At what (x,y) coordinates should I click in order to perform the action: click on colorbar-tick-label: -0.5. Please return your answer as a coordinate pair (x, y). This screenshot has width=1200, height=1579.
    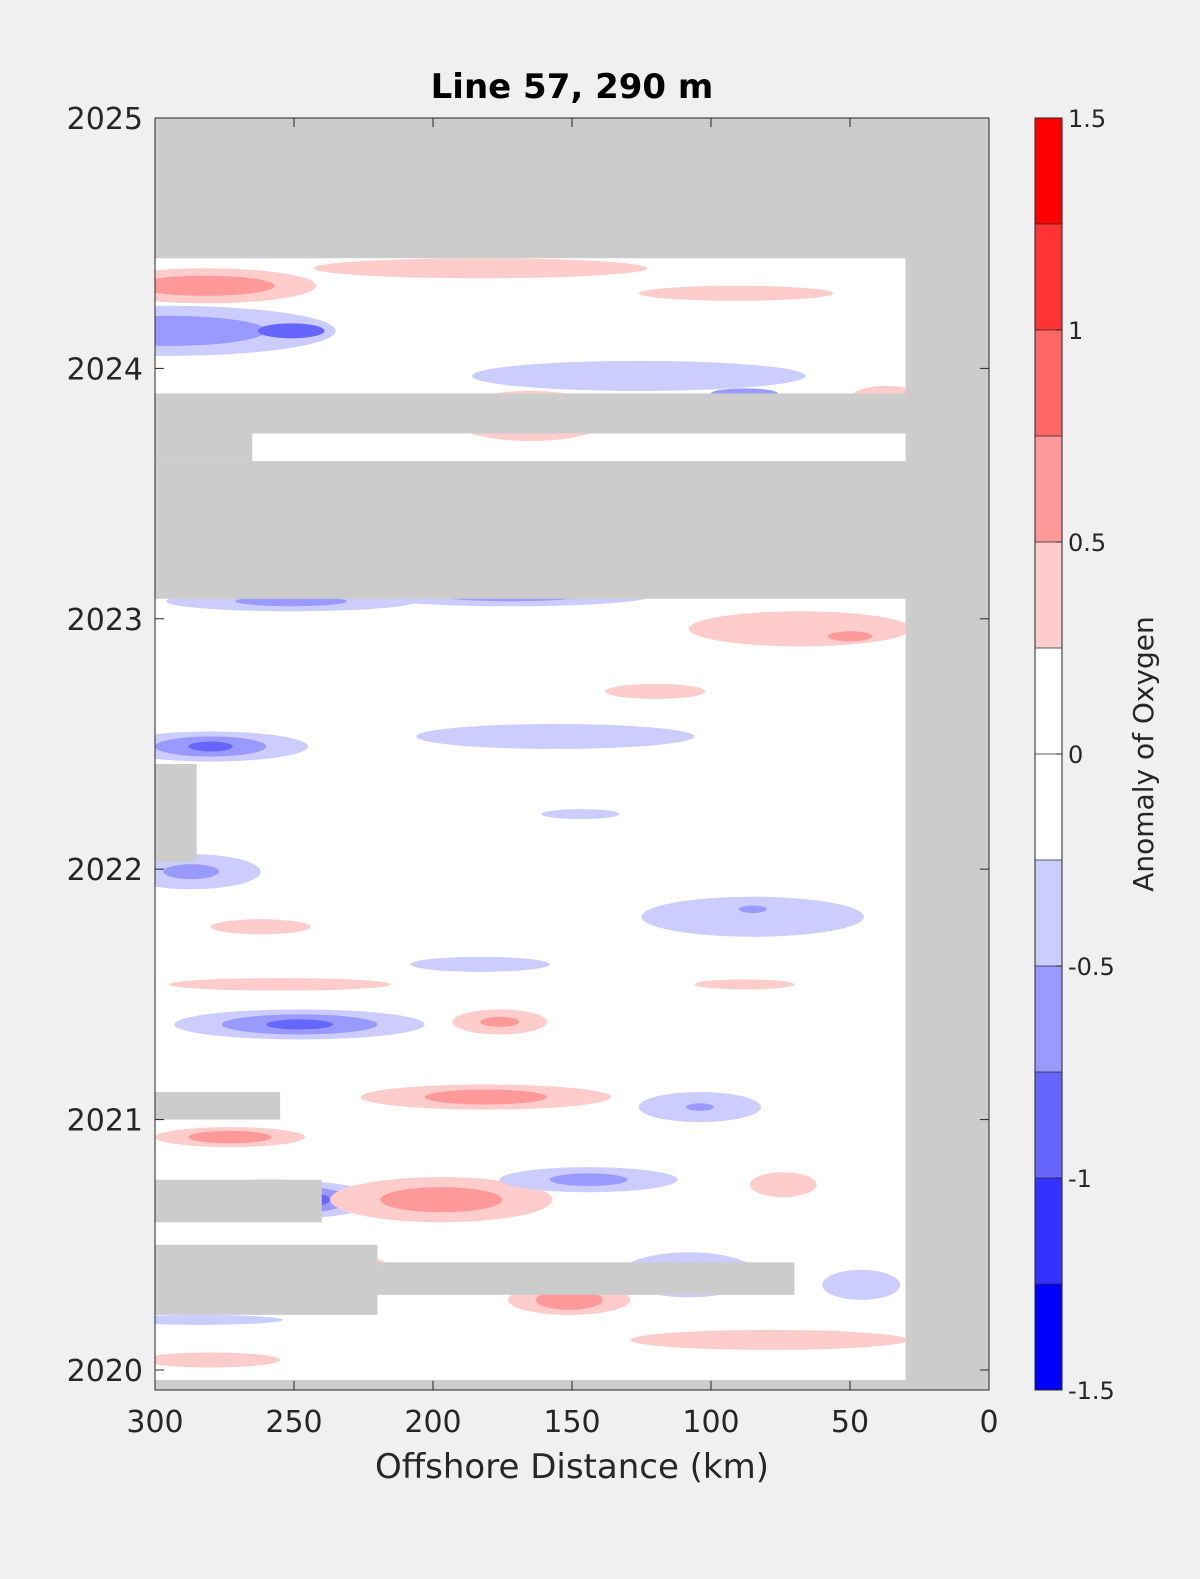
    Looking at the image, I should click on (1091, 967).